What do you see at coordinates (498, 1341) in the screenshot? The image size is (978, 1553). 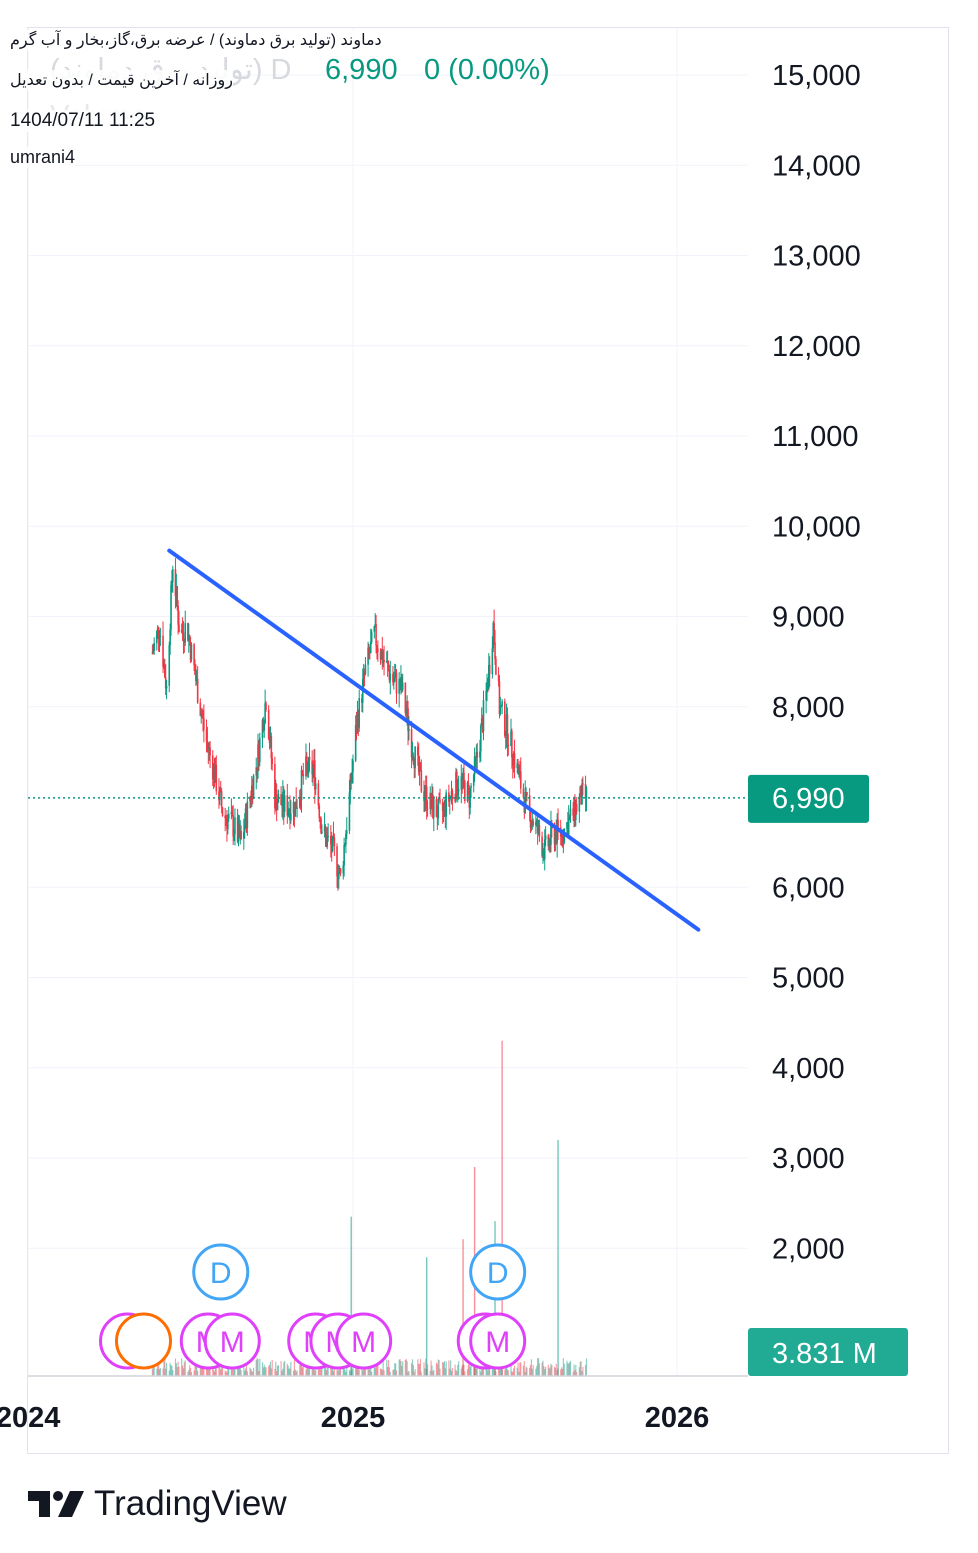 I see `meeting-event-icon` at bounding box center [498, 1341].